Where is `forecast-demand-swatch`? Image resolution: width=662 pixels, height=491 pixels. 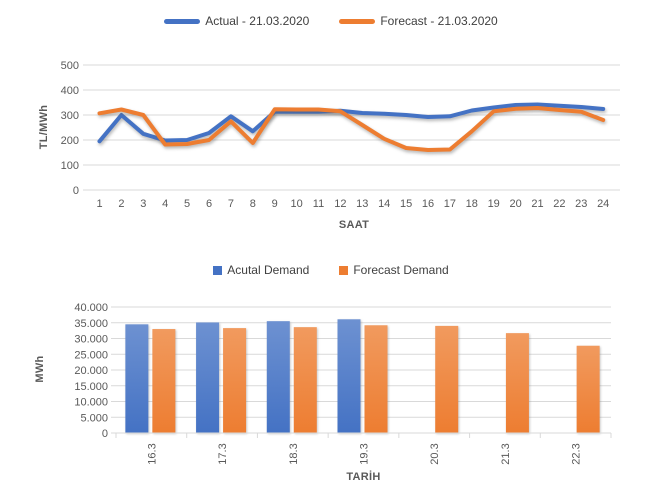
forecast-demand-swatch is located at coordinates (344, 270).